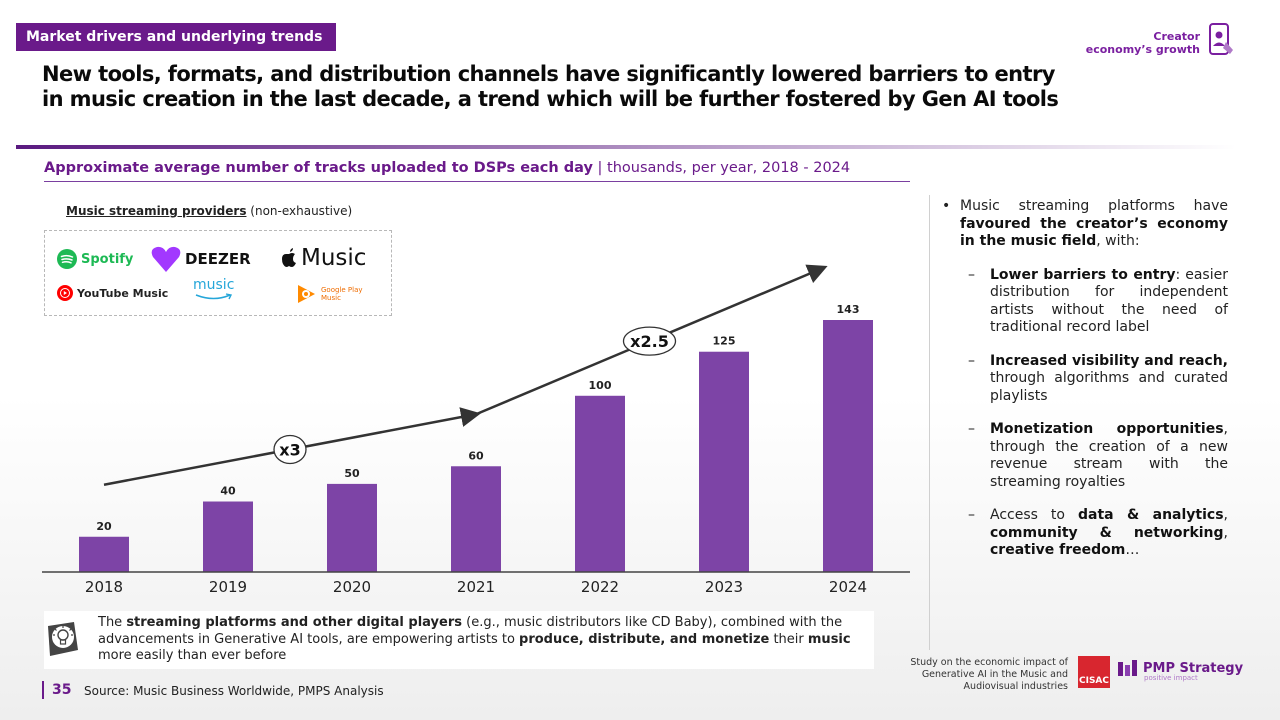 The height and width of the screenshot is (720, 1280). I want to click on provider-google-play-music: Google Play Music, so click(331, 294).